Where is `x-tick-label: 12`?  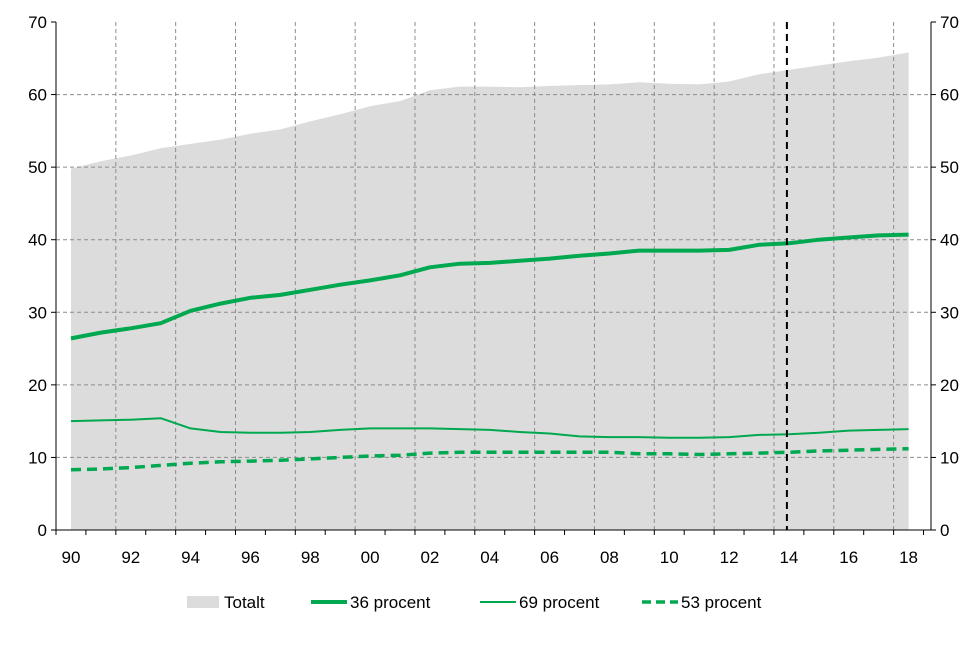
x-tick-label: 12 is located at coordinates (729, 557).